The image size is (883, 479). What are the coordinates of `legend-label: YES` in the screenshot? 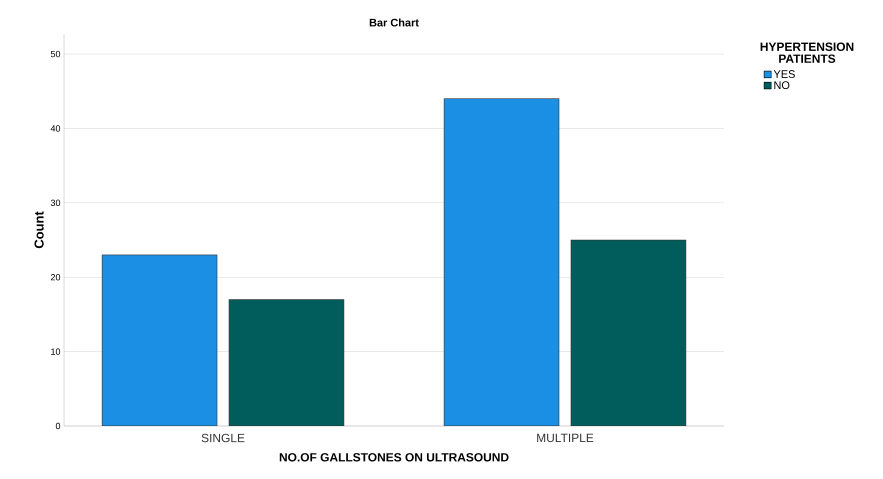 It's located at (784, 74).